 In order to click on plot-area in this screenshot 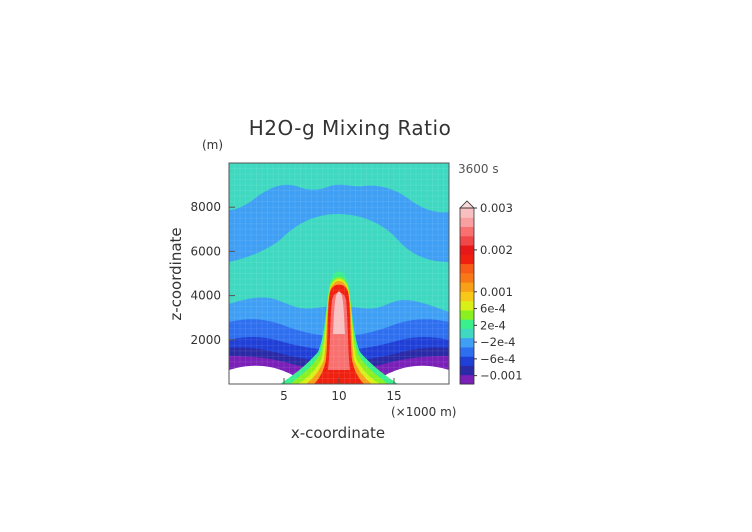, I will do `click(339, 273)`.